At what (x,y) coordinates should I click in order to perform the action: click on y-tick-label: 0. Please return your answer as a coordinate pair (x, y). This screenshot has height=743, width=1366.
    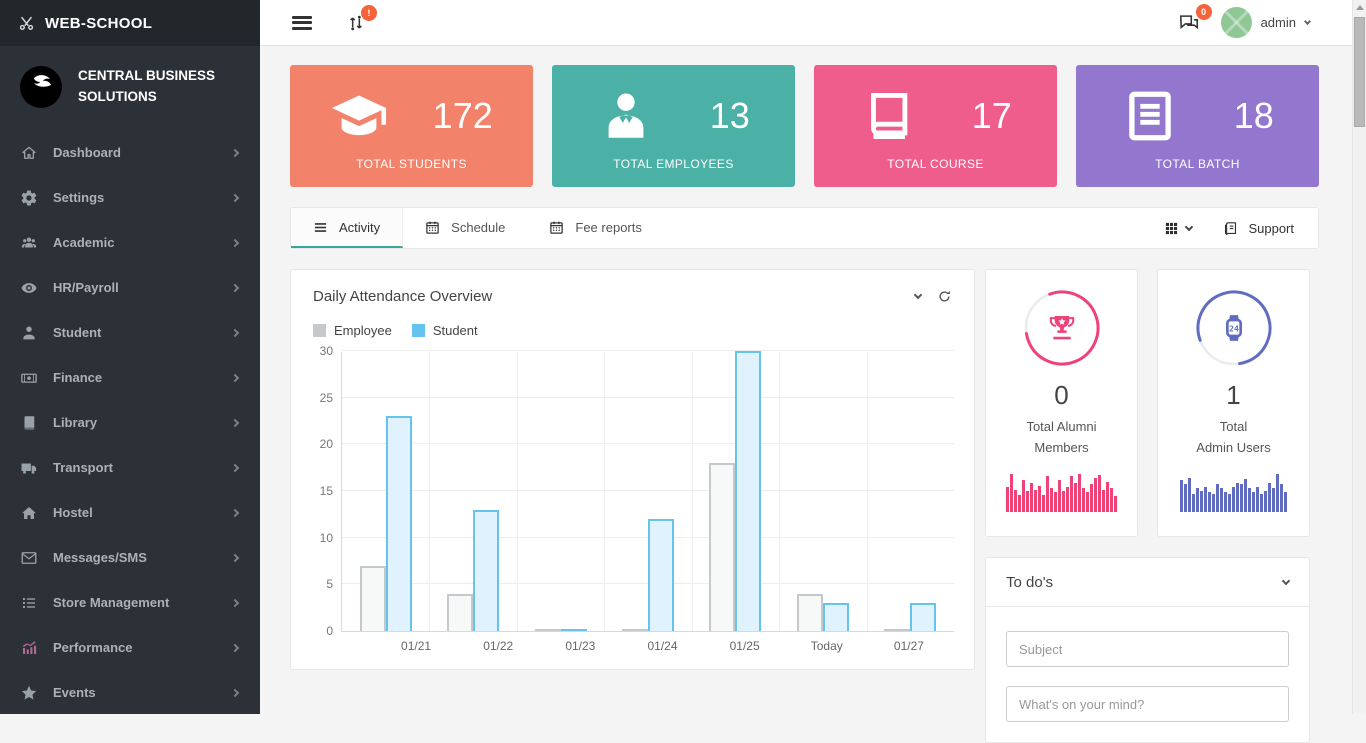
    Looking at the image, I should click on (329, 631).